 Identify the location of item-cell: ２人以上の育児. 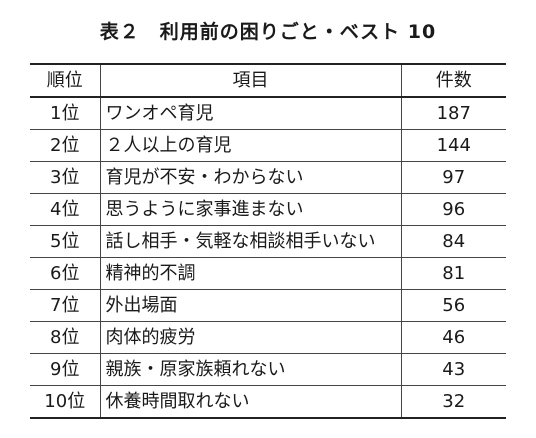
(251, 145).